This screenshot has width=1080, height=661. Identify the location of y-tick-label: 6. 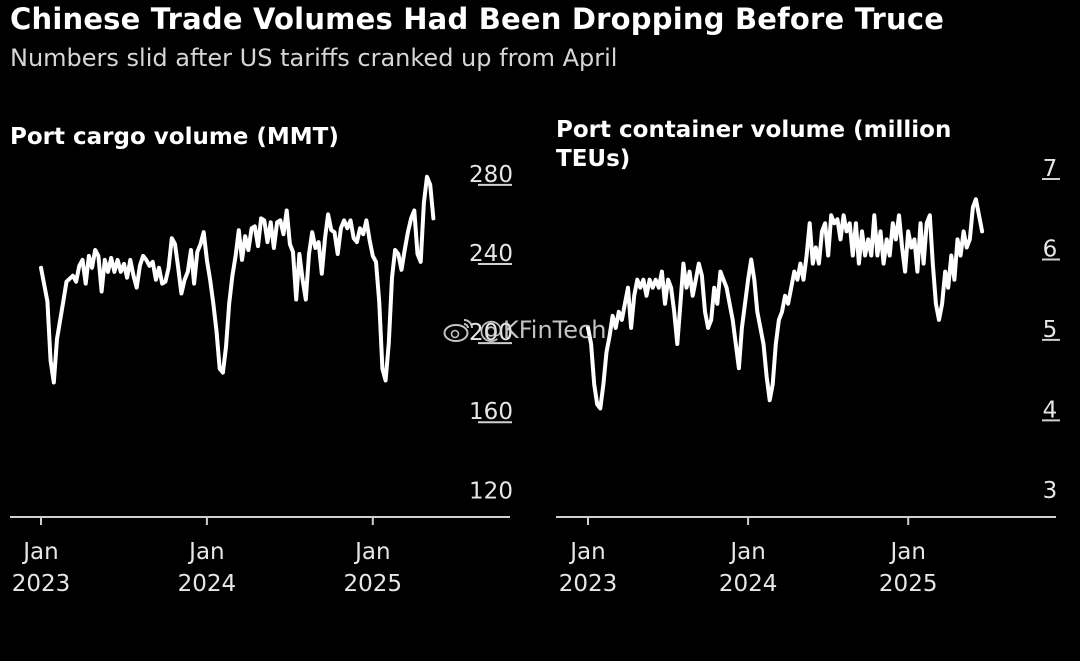
(1050, 249).